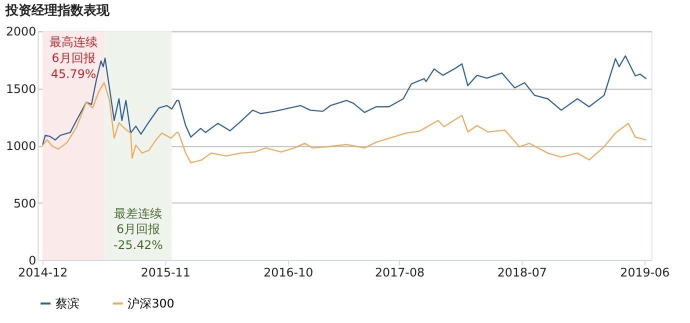  What do you see at coordinates (400, 272) in the screenshot?
I see `x-tick-label: 2017-08` at bounding box center [400, 272].